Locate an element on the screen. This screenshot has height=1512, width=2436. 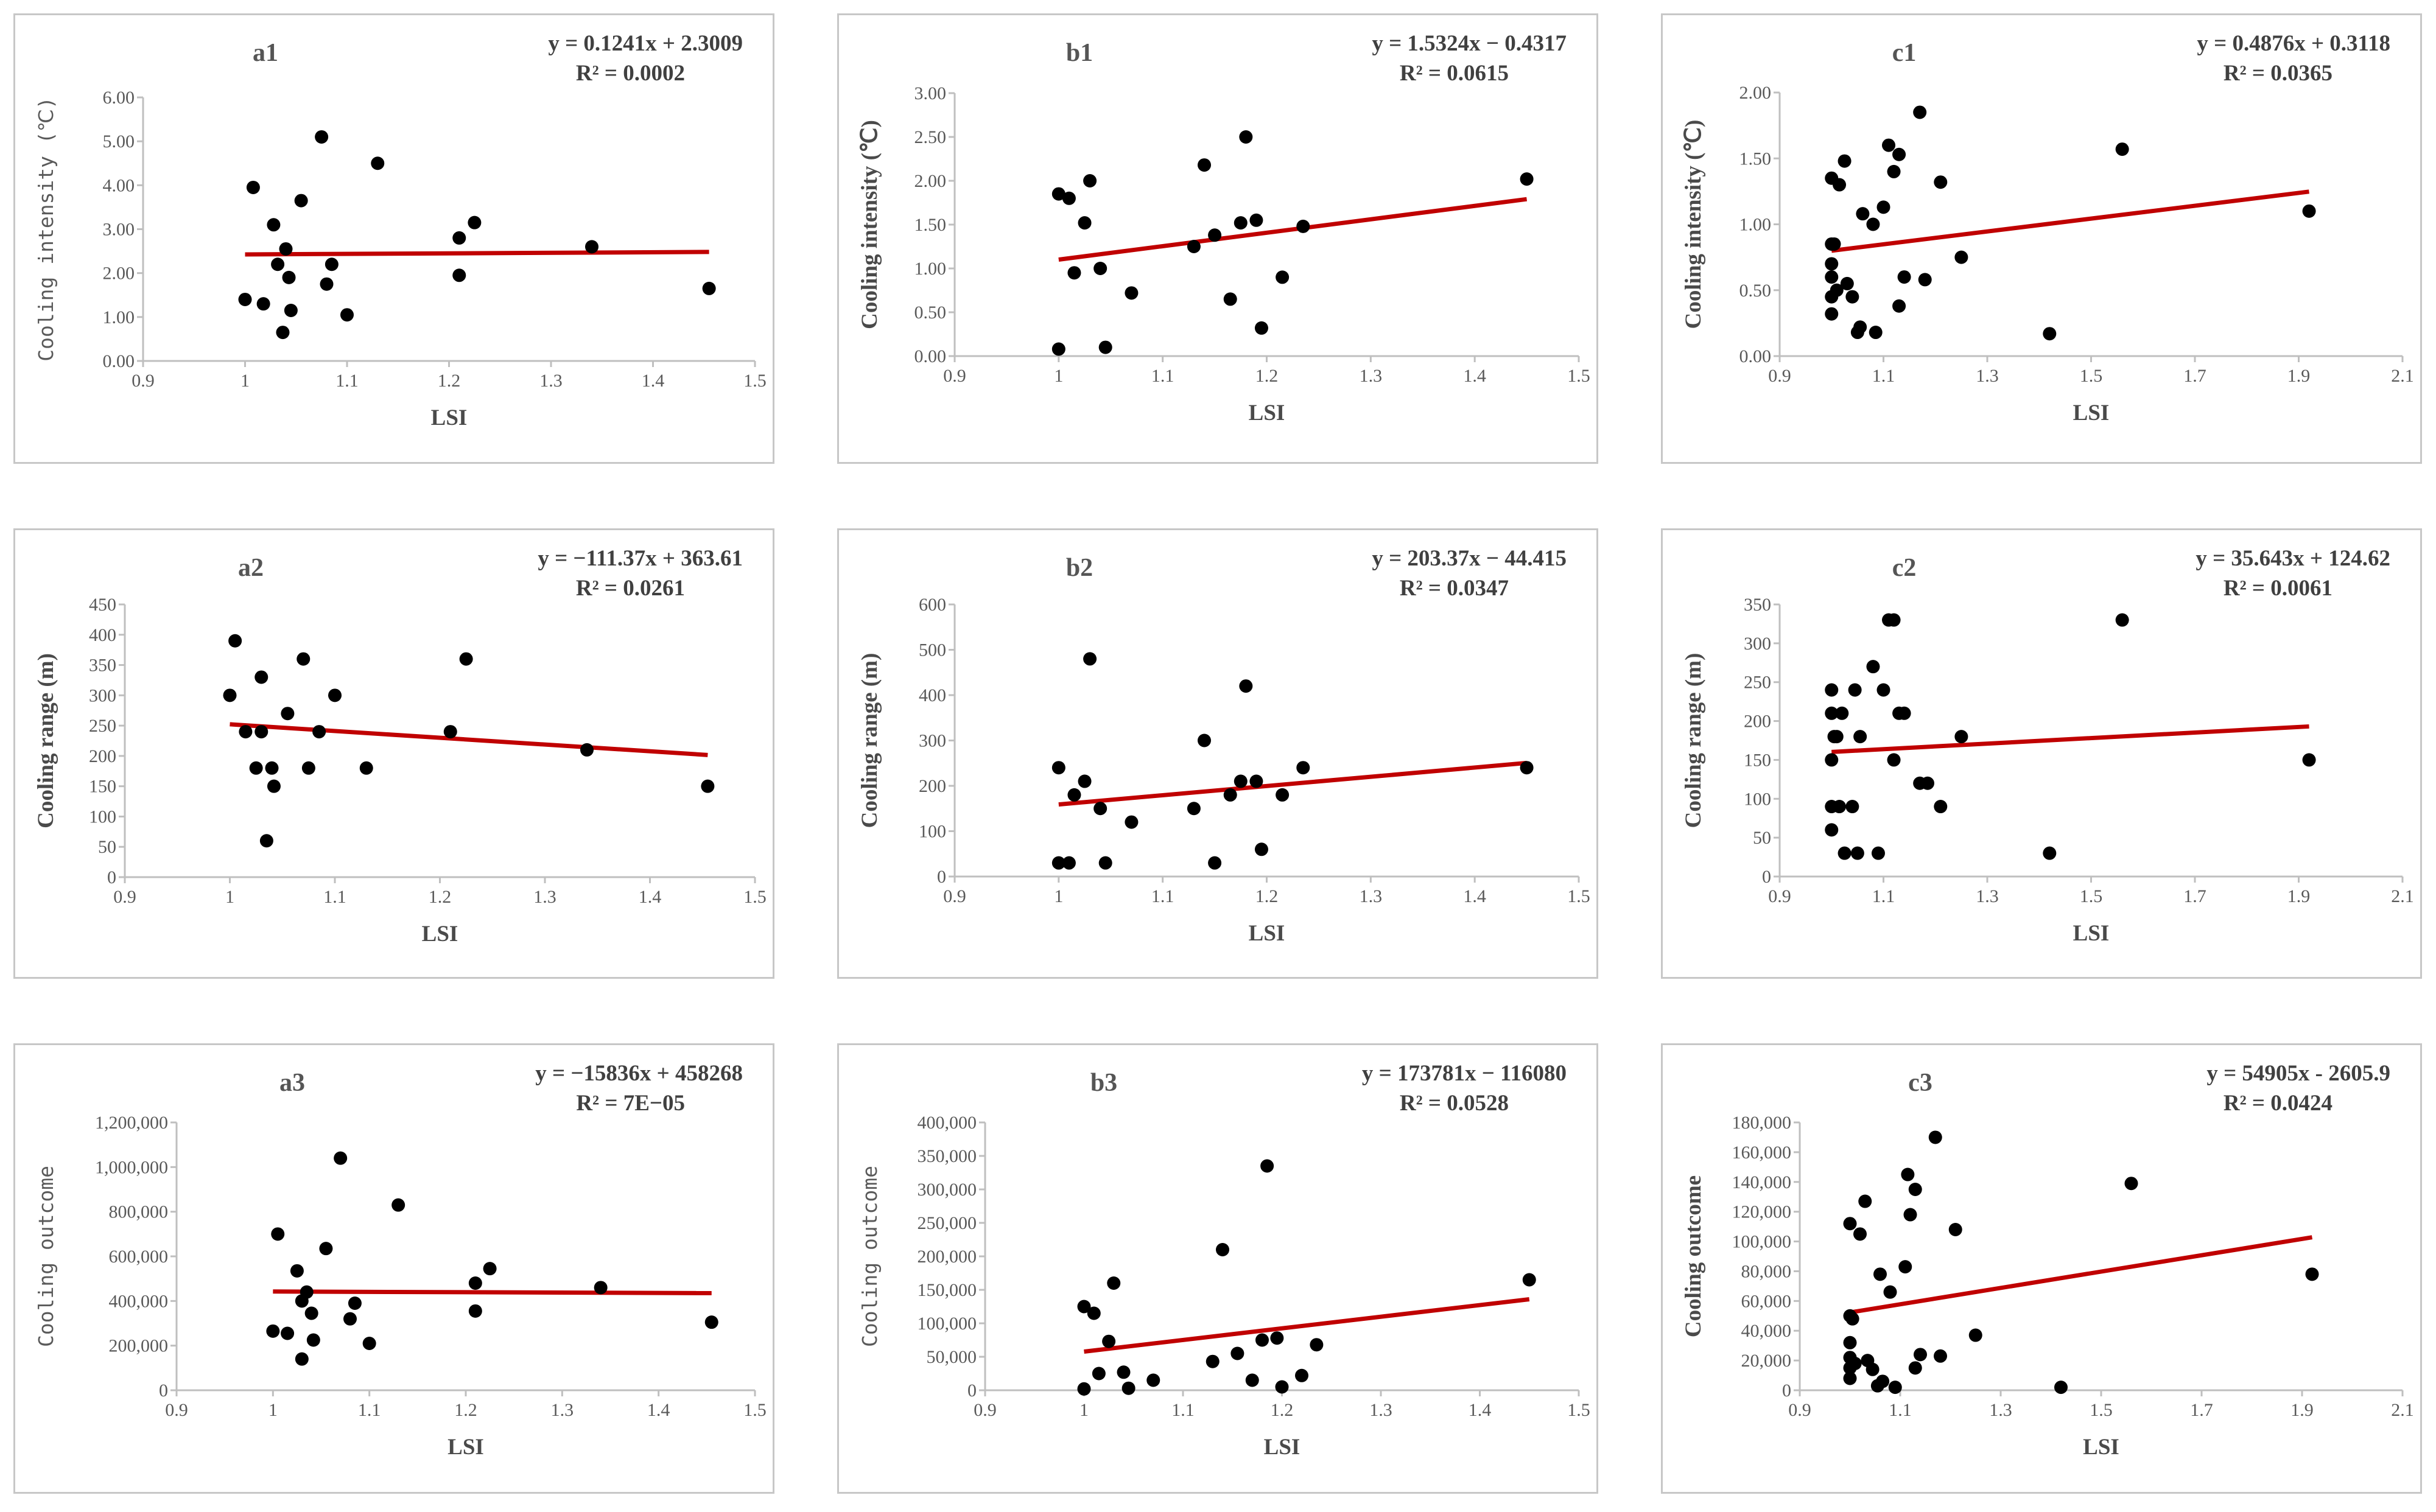
chart-title: a1 is located at coordinates (266, 53).